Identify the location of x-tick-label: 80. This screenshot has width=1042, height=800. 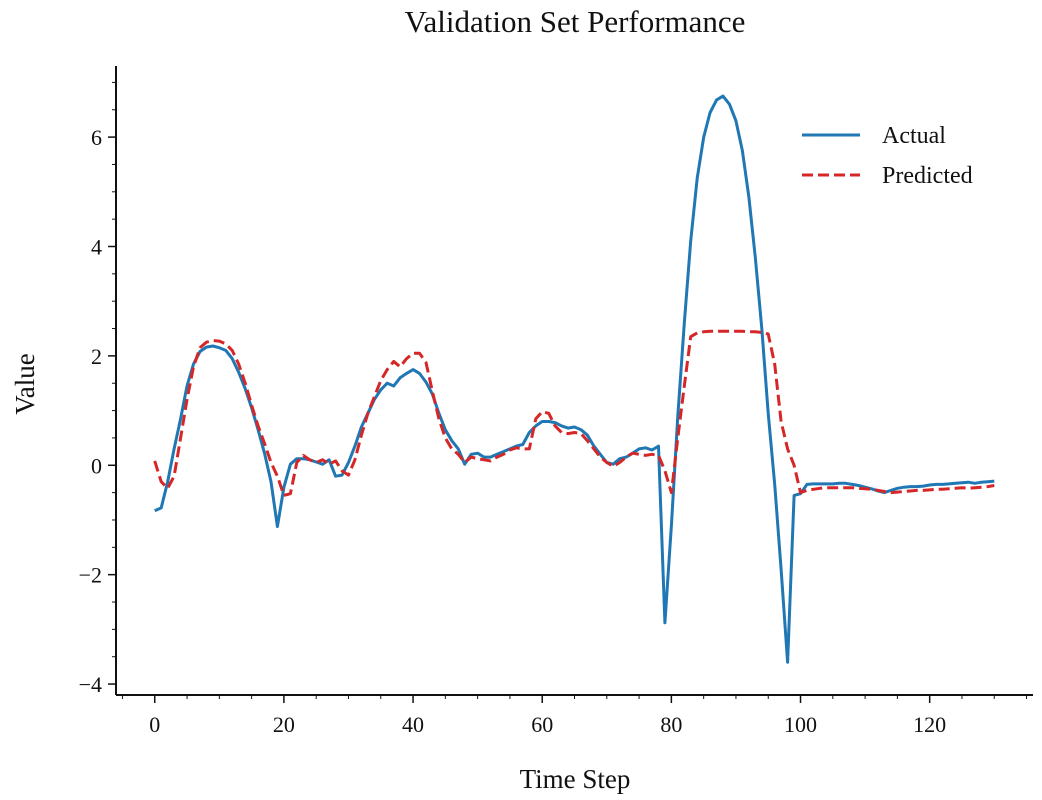
(671, 724).